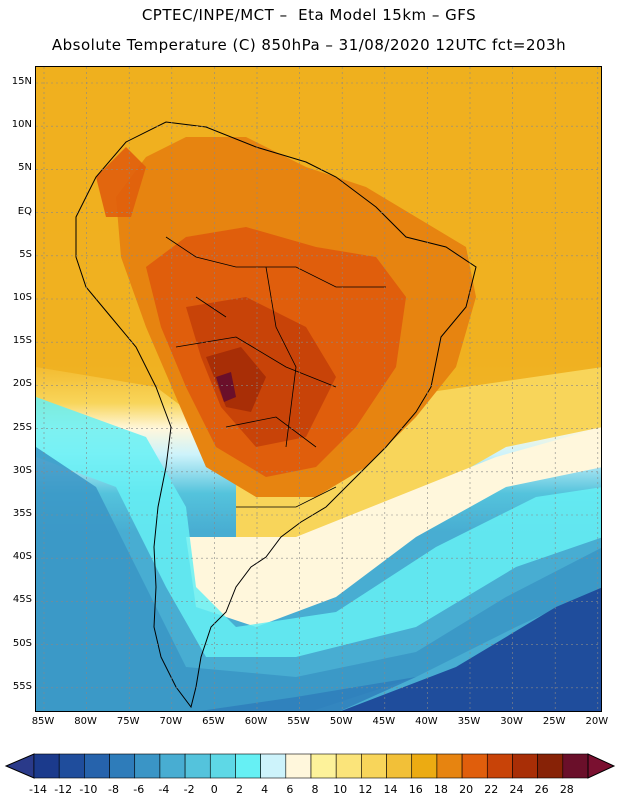  I want to click on colorbar-label: 24, so click(516, 789).